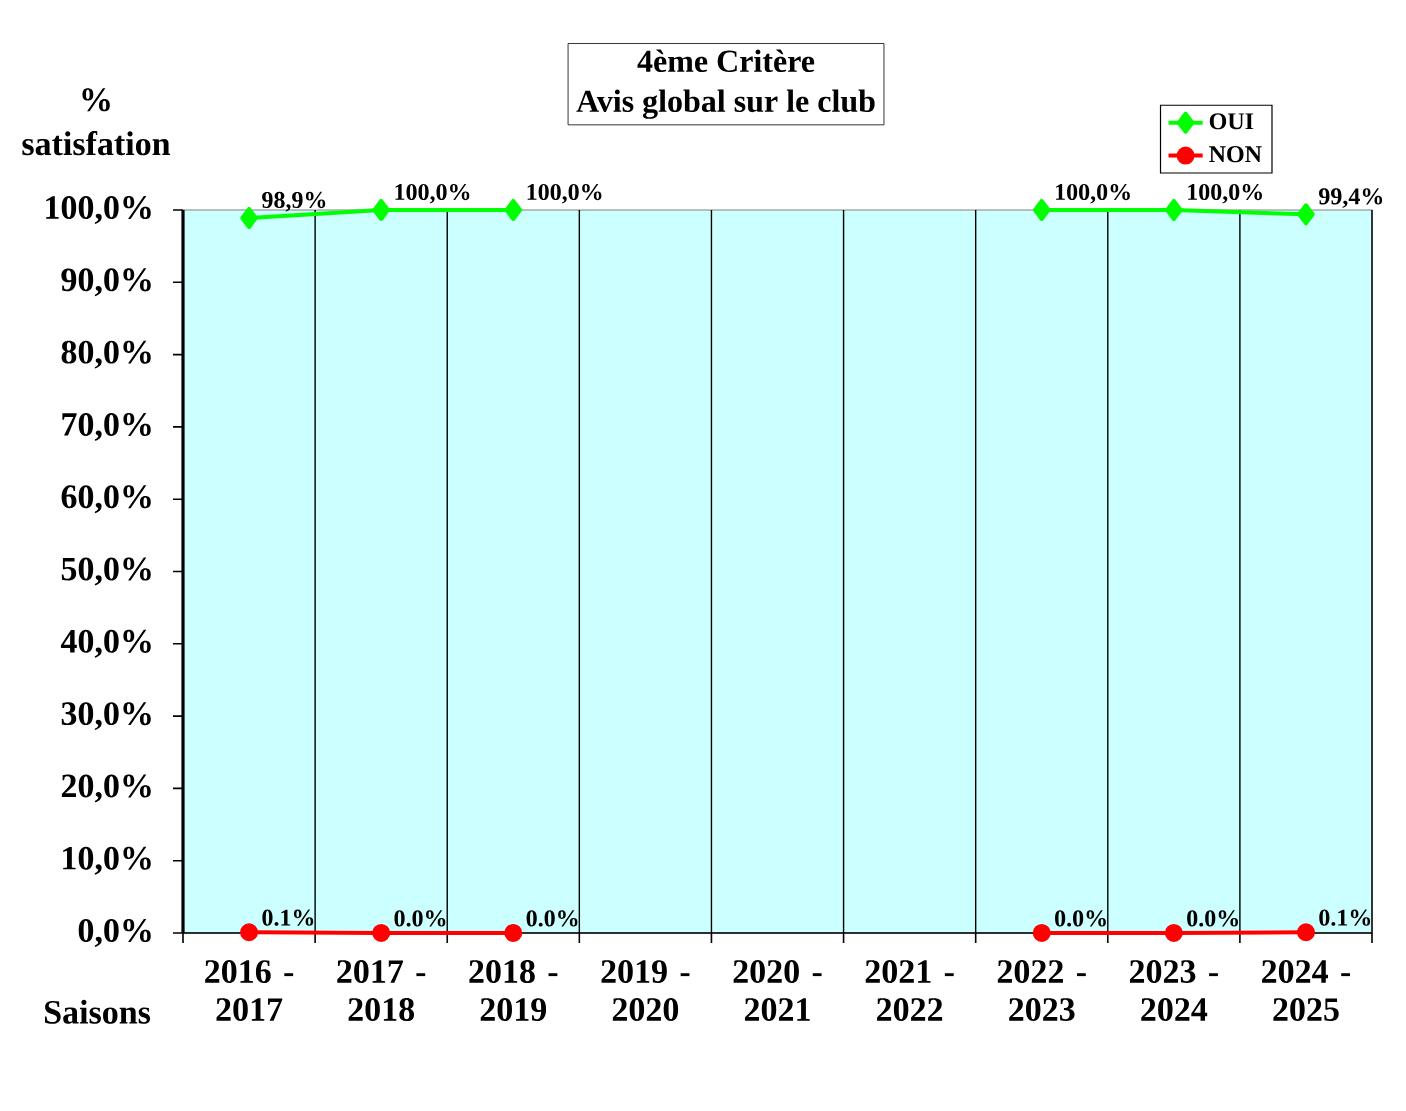  What do you see at coordinates (106, 282) in the screenshot?
I see `y-tick-label: 90,0%` at bounding box center [106, 282].